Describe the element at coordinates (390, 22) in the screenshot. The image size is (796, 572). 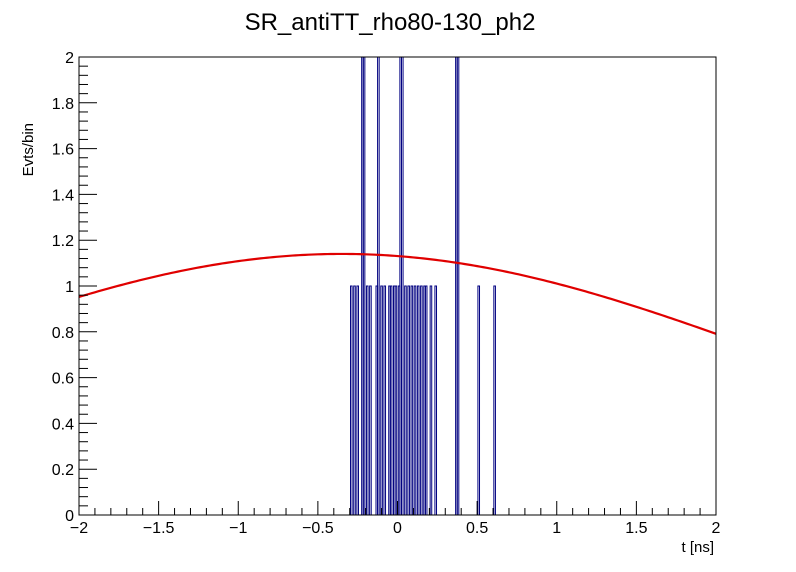
I see `chart-title: SR_antiTT_rho80-130_ph2` at that location.